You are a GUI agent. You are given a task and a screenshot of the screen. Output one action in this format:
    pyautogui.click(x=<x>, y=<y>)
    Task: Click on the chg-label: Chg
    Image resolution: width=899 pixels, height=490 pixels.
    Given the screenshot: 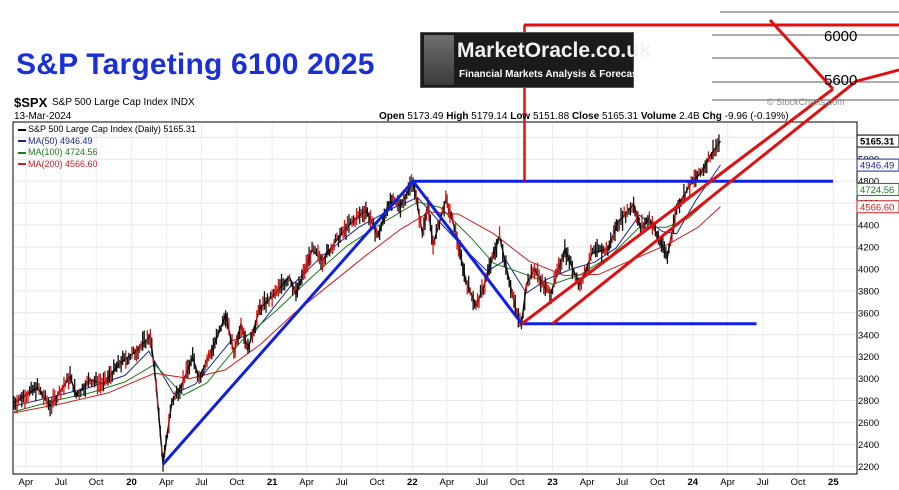 What is the action you would take?
    pyautogui.click(x=712, y=116)
    